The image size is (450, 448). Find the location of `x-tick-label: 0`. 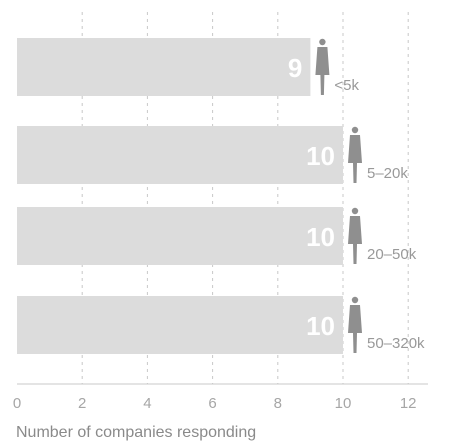

x-tick-label: 0 is located at coordinates (17, 403).